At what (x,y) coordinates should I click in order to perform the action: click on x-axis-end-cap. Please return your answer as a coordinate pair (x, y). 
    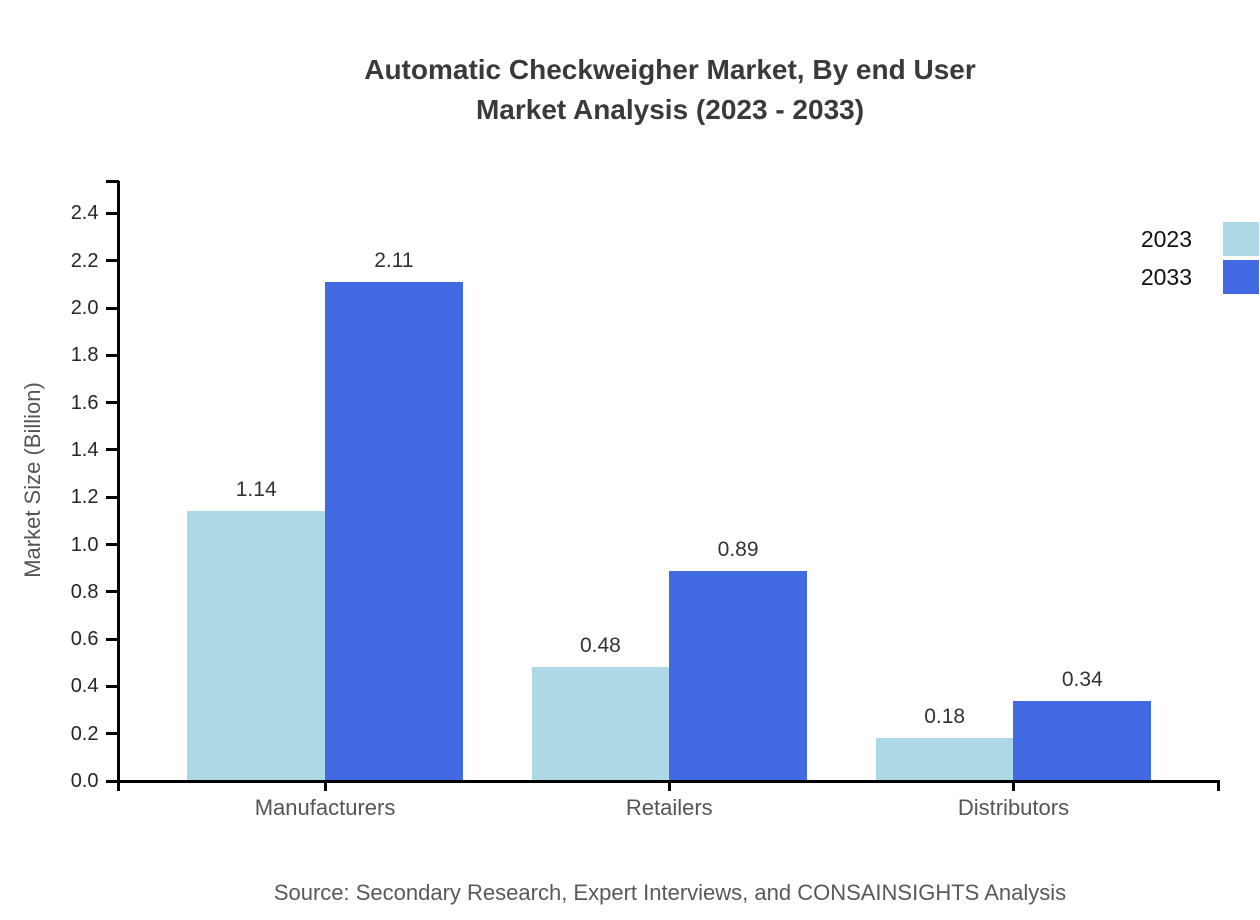
    Looking at the image, I should click on (1218, 786).